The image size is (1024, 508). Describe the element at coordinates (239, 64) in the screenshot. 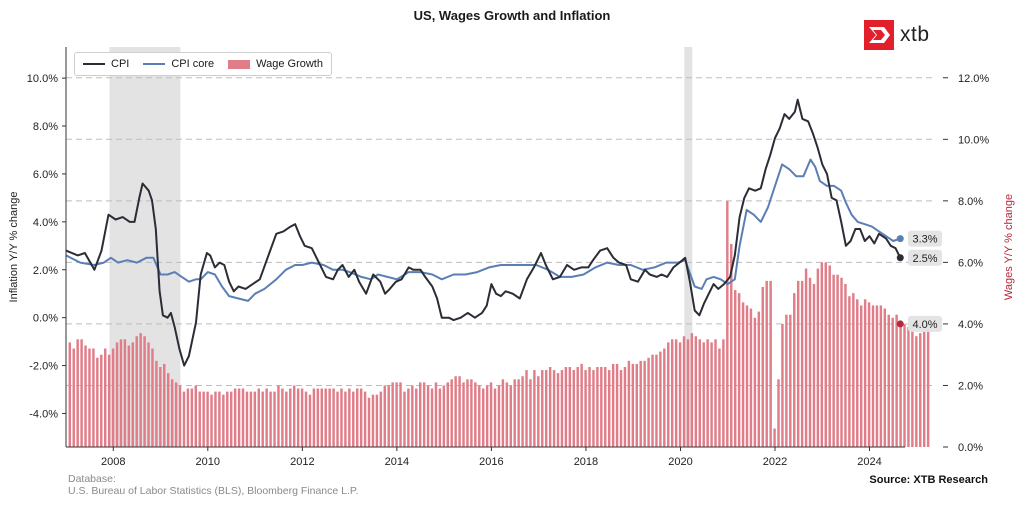

I see `wage-growth-swatch` at that location.